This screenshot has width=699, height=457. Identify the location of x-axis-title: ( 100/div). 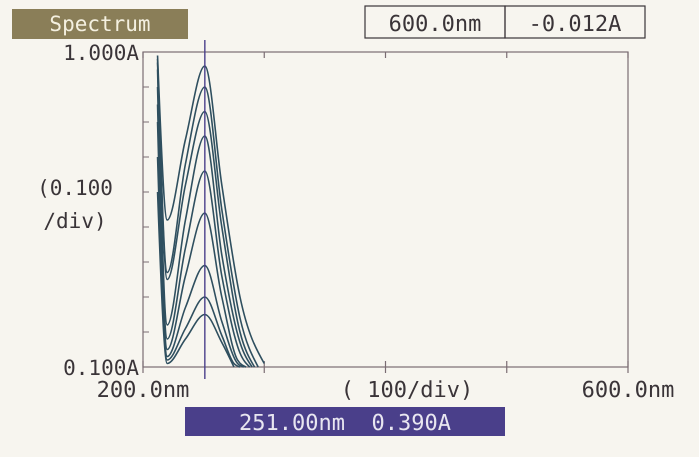
(407, 390).